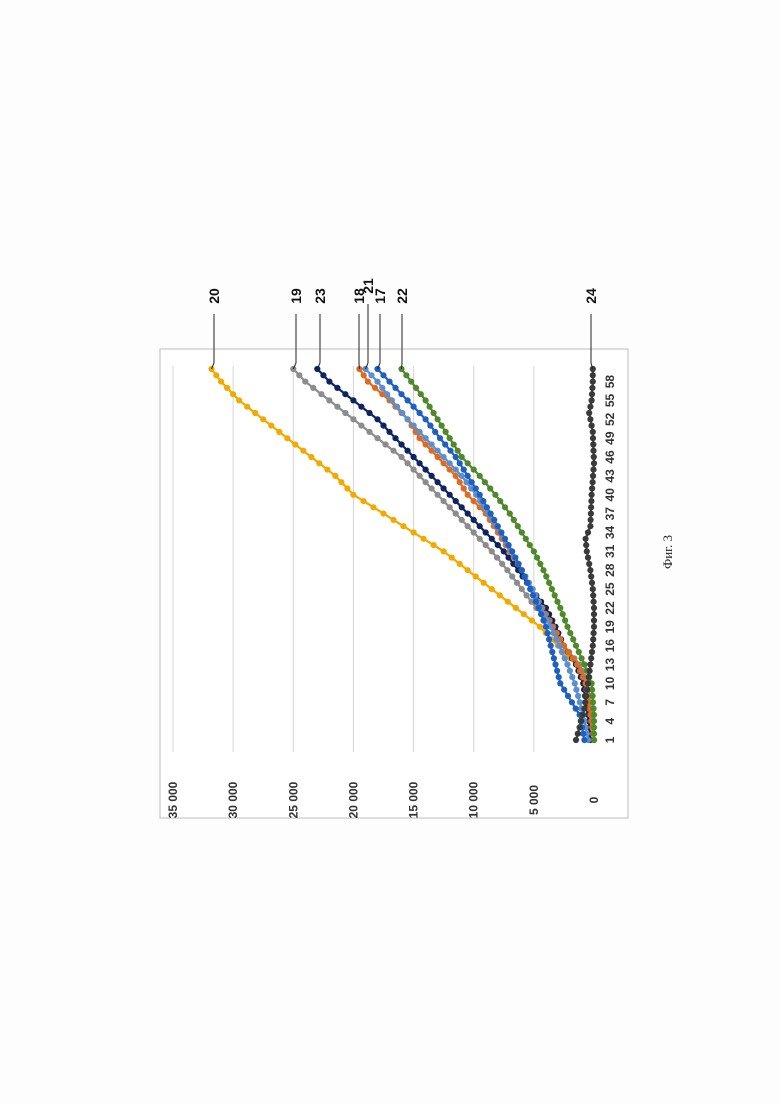 Image resolution: width=780 pixels, height=1103 pixels. What do you see at coordinates (534, 800) in the screenshot?
I see `y-tick-label: 5 000` at bounding box center [534, 800].